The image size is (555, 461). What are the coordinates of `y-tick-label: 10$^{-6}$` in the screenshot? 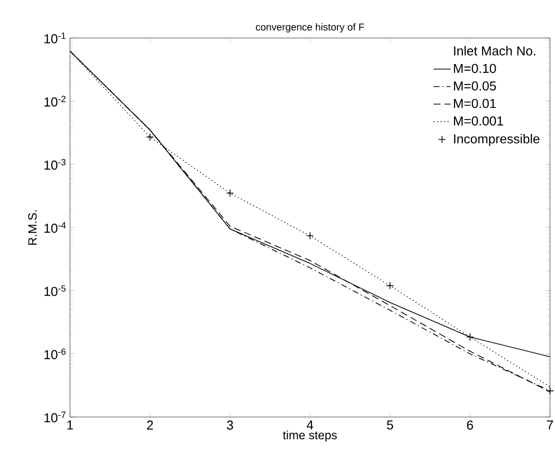 It's located at (55, 354).